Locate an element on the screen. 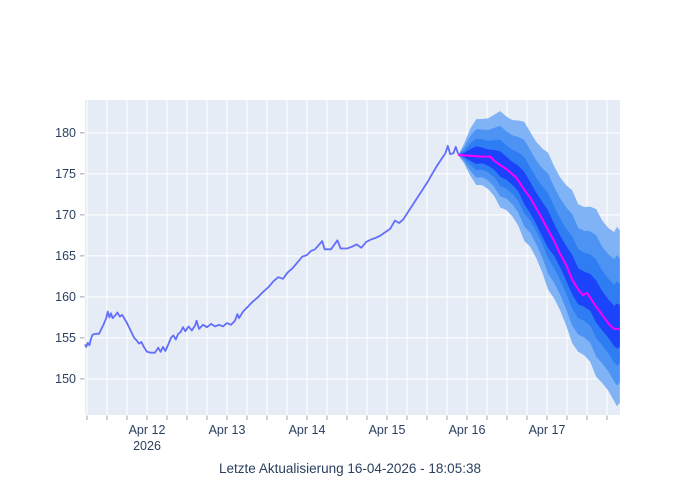 This screenshot has width=700, height=500. x-tick-label: Apr 12 is located at coordinates (147, 430).